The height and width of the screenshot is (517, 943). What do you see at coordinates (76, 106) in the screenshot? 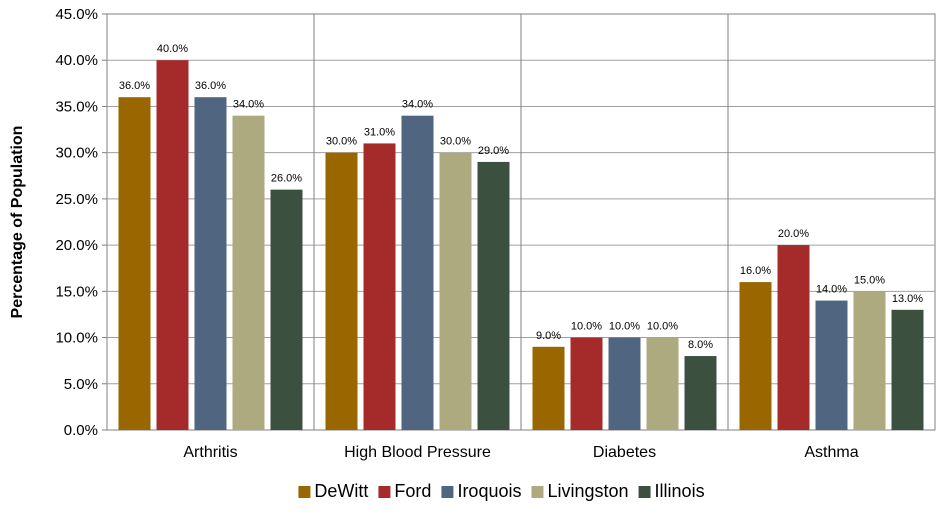
I see `y-tick-label: 35.0%` at bounding box center [76, 106].